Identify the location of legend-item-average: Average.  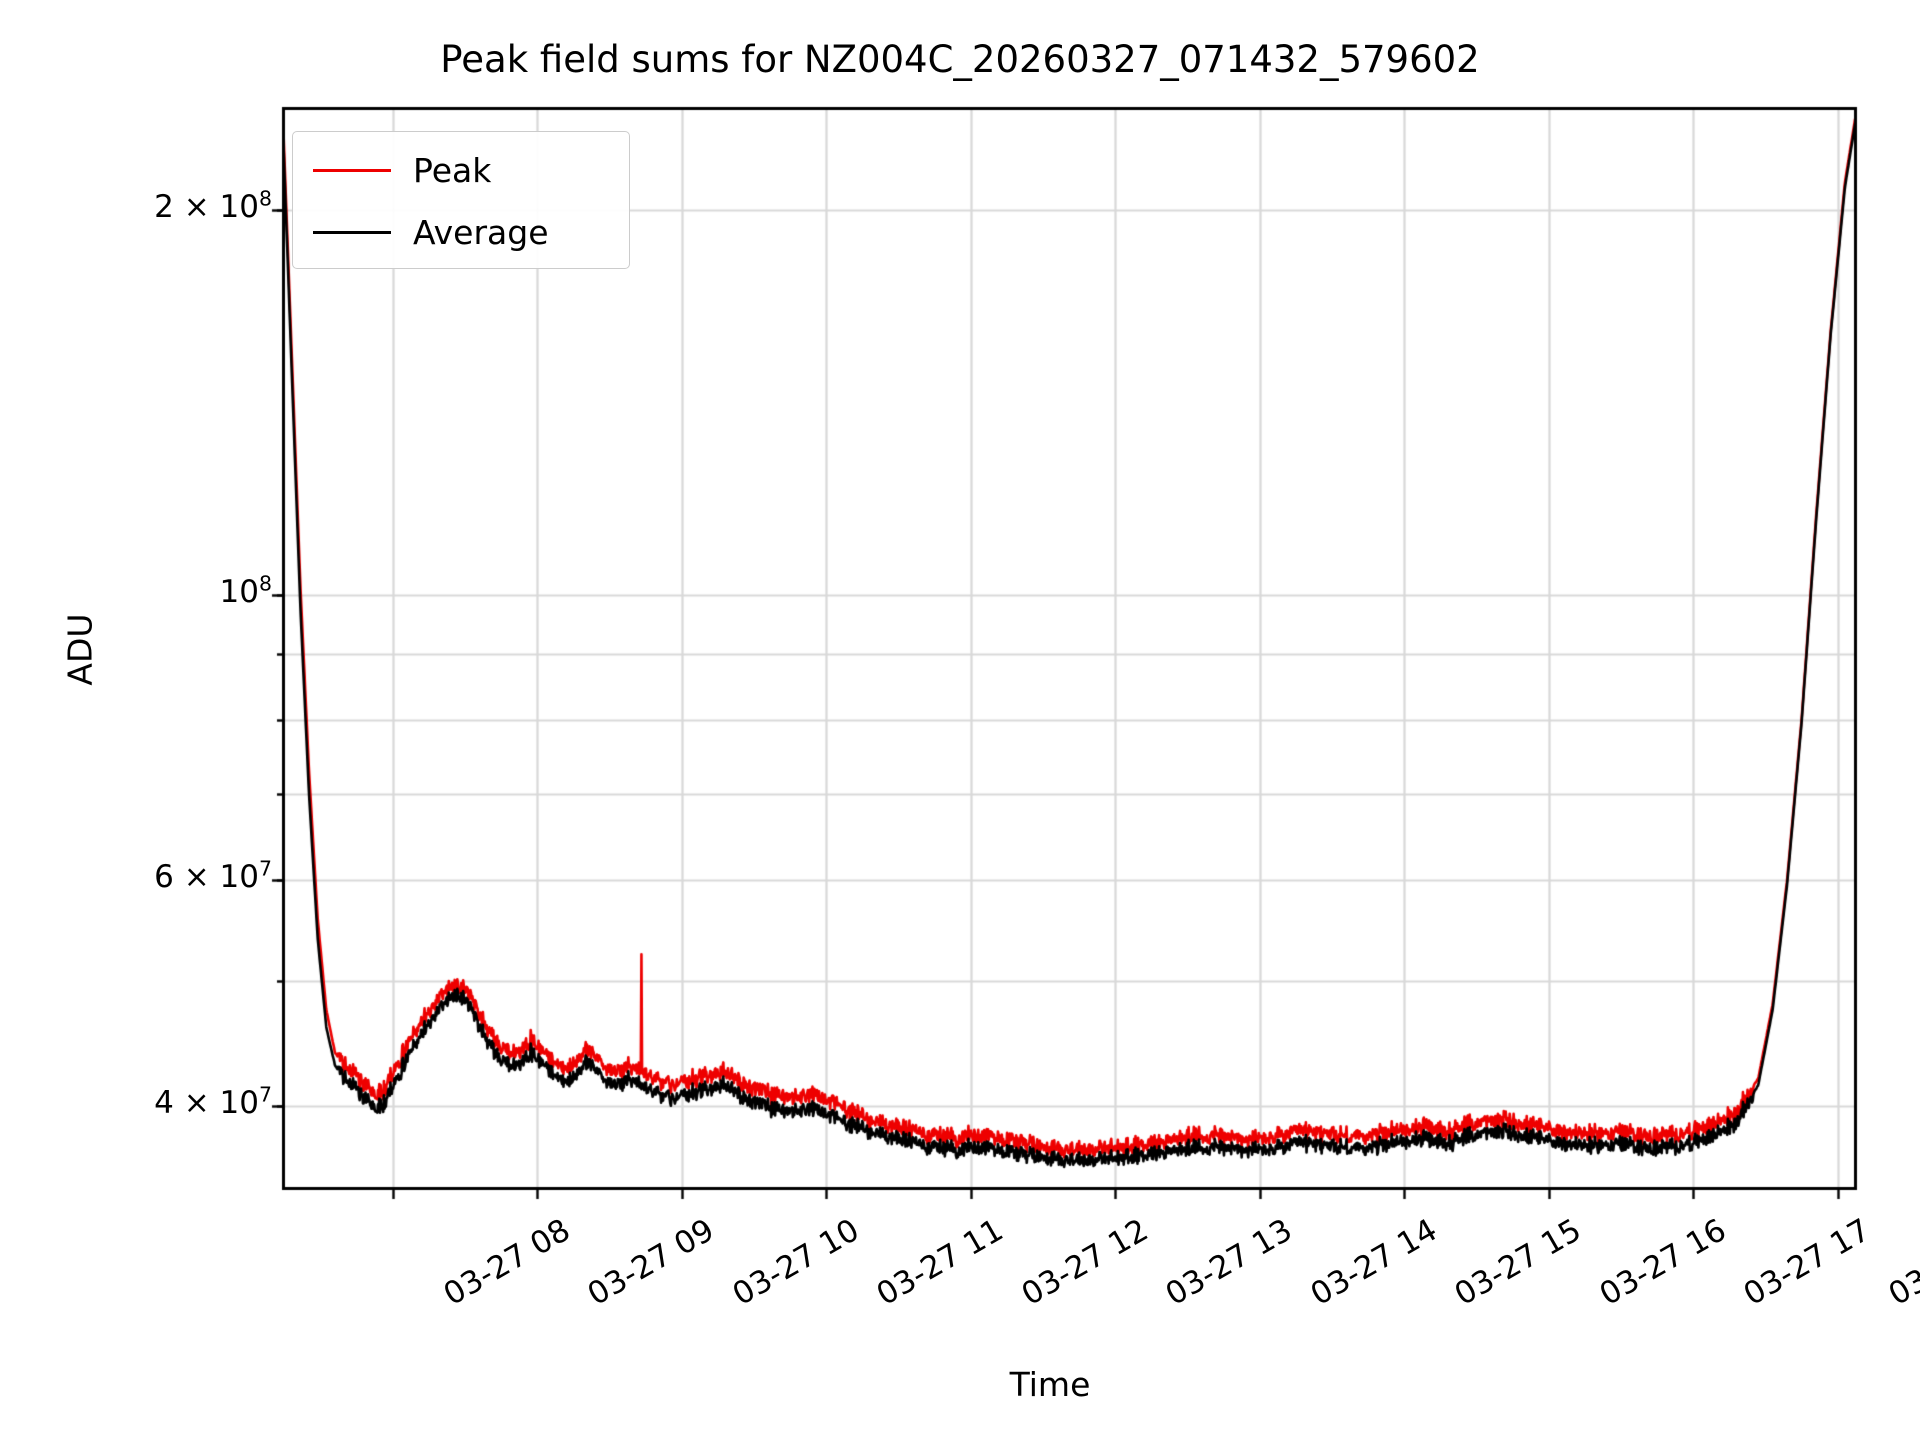
(461, 232).